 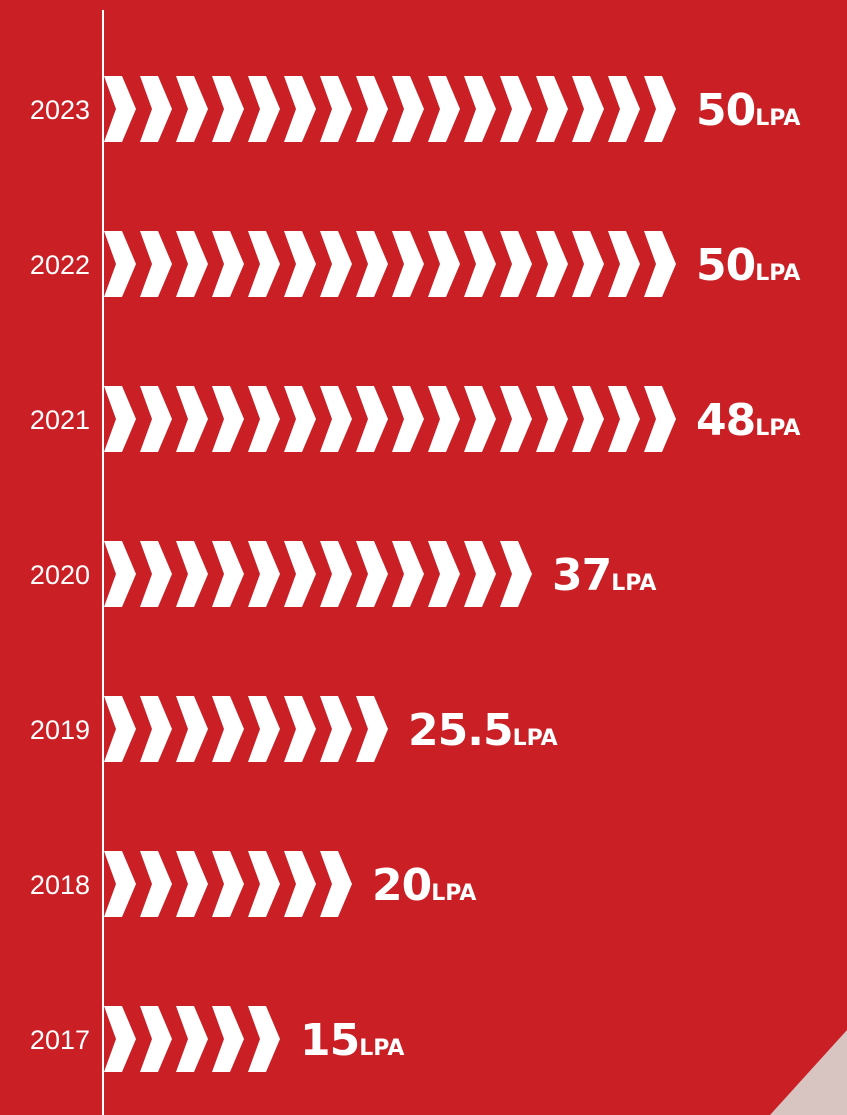 What do you see at coordinates (60, 420) in the screenshot?
I see `year-label-2021: 2021` at bounding box center [60, 420].